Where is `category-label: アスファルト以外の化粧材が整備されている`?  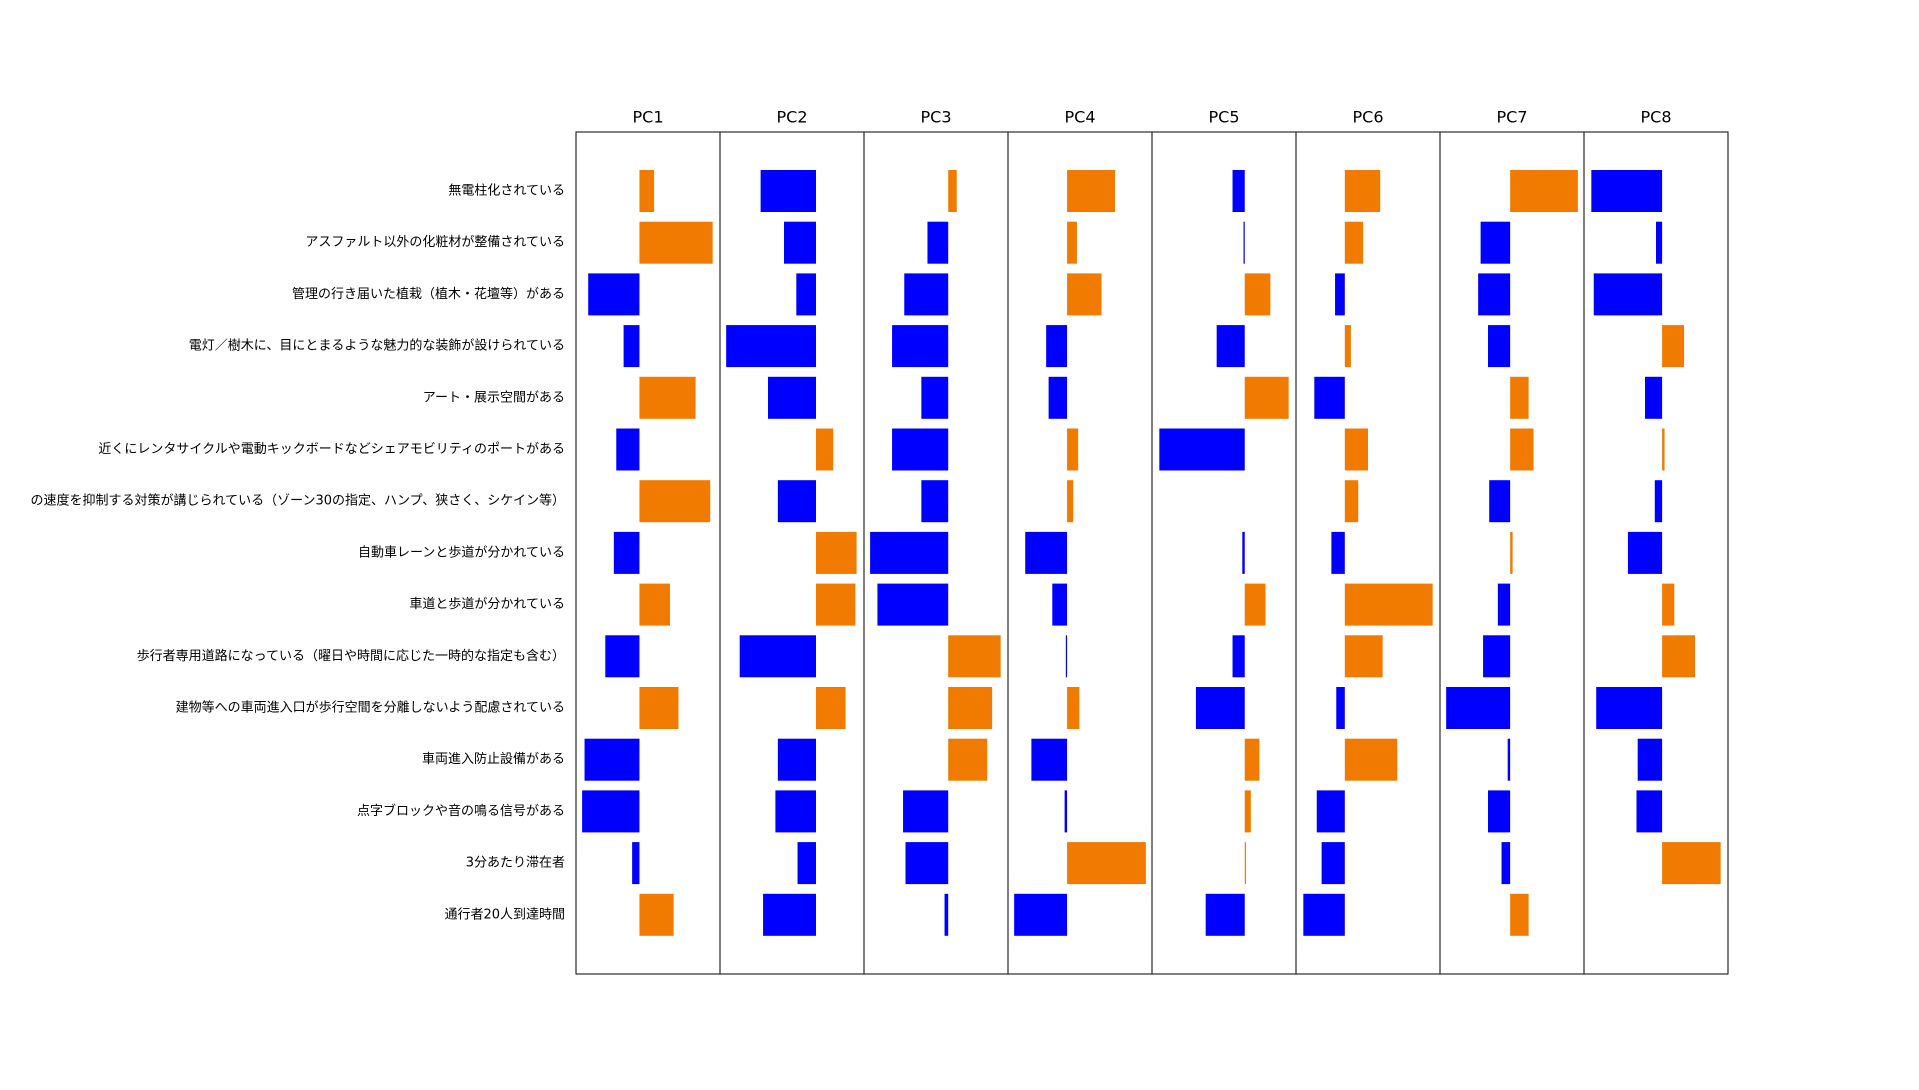 category-label: アスファルト以外の化粧材が整備されている is located at coordinates (435, 242).